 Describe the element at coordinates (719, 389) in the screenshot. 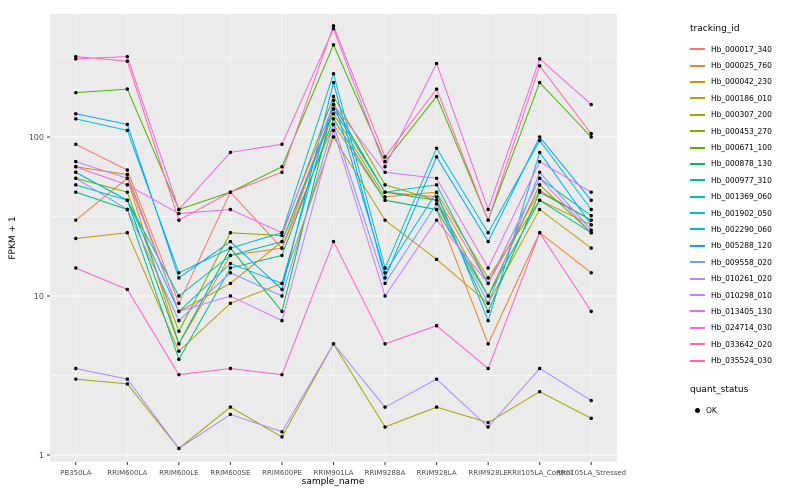

I see `legend-title-quant-status: quant_status` at that location.